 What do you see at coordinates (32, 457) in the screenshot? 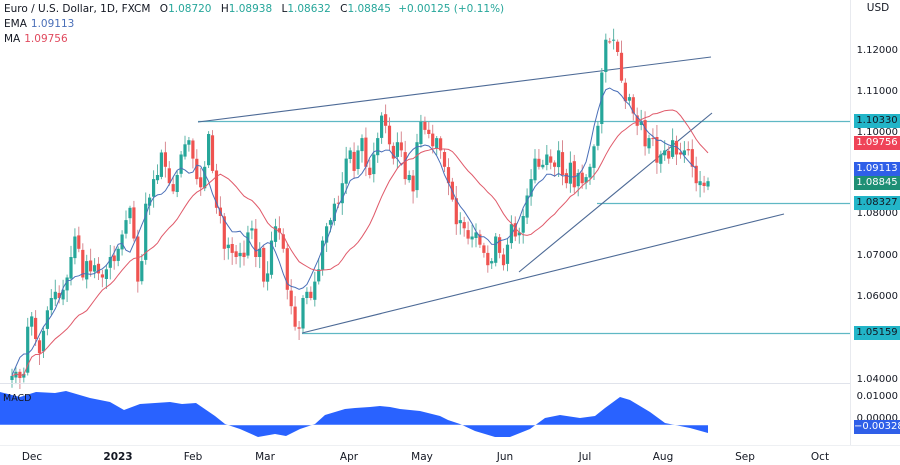
I see `time-tick: Dec` at bounding box center [32, 457].